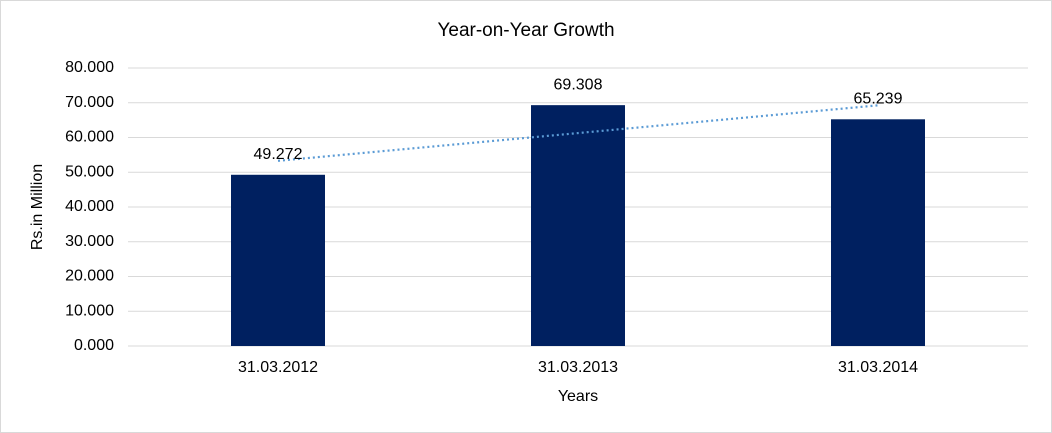 The height and width of the screenshot is (433, 1052). I want to click on y-tick-label: 50.000, so click(89, 171).